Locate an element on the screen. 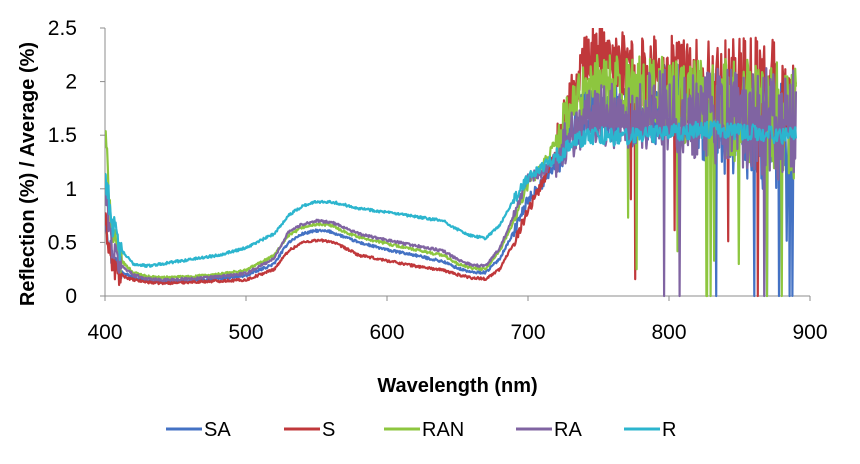 Image resolution: width=860 pixels, height=464 pixels. y-tick-label: 2.5 is located at coordinates (62, 28).